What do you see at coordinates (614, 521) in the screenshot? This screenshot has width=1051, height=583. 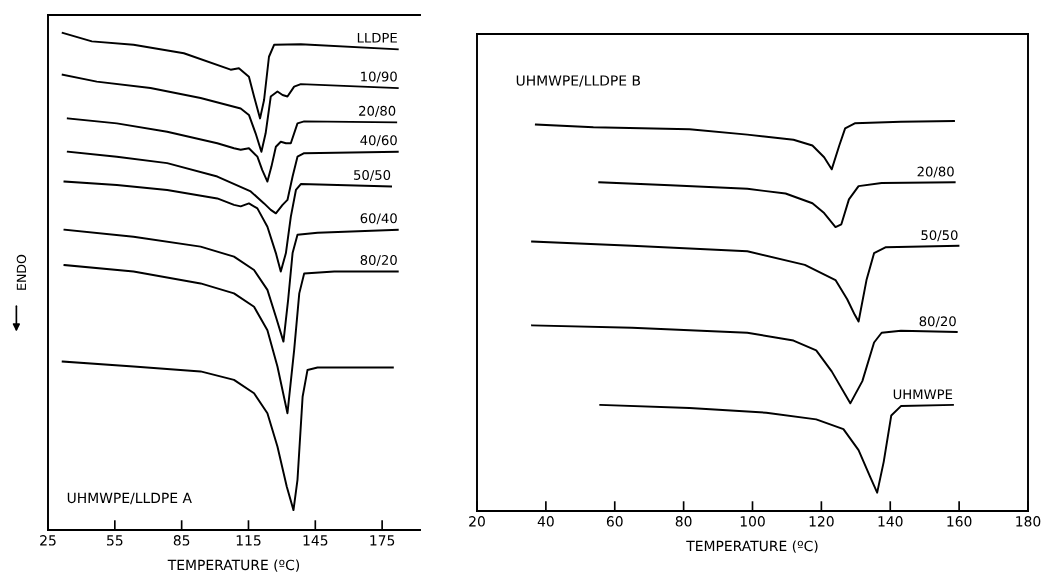 I see `x-tick-label: 60` at bounding box center [614, 521].